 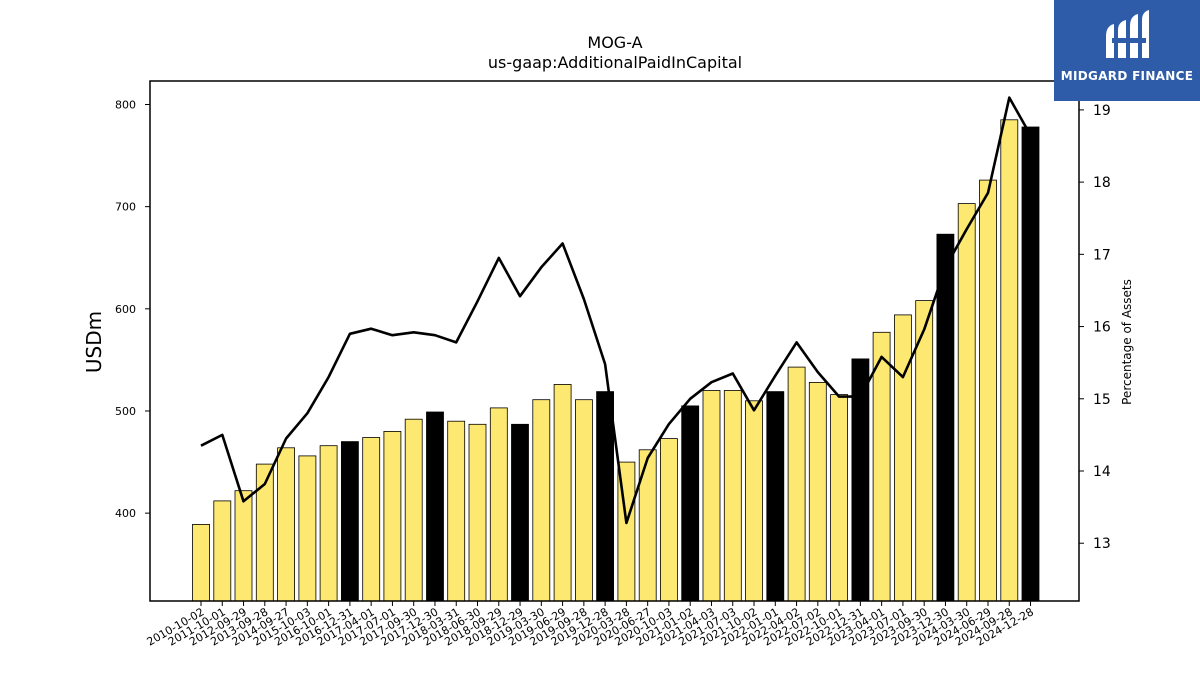 I want to click on y-axis-label: USDm, so click(x=94, y=342).